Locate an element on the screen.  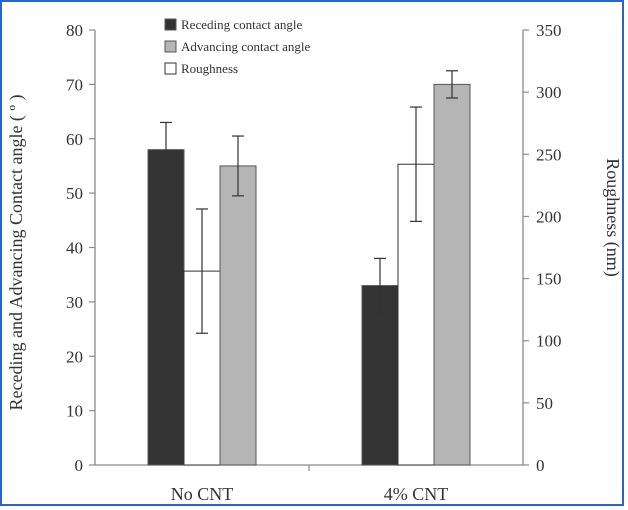
y-tick-label-left: 60 is located at coordinates (74, 139).